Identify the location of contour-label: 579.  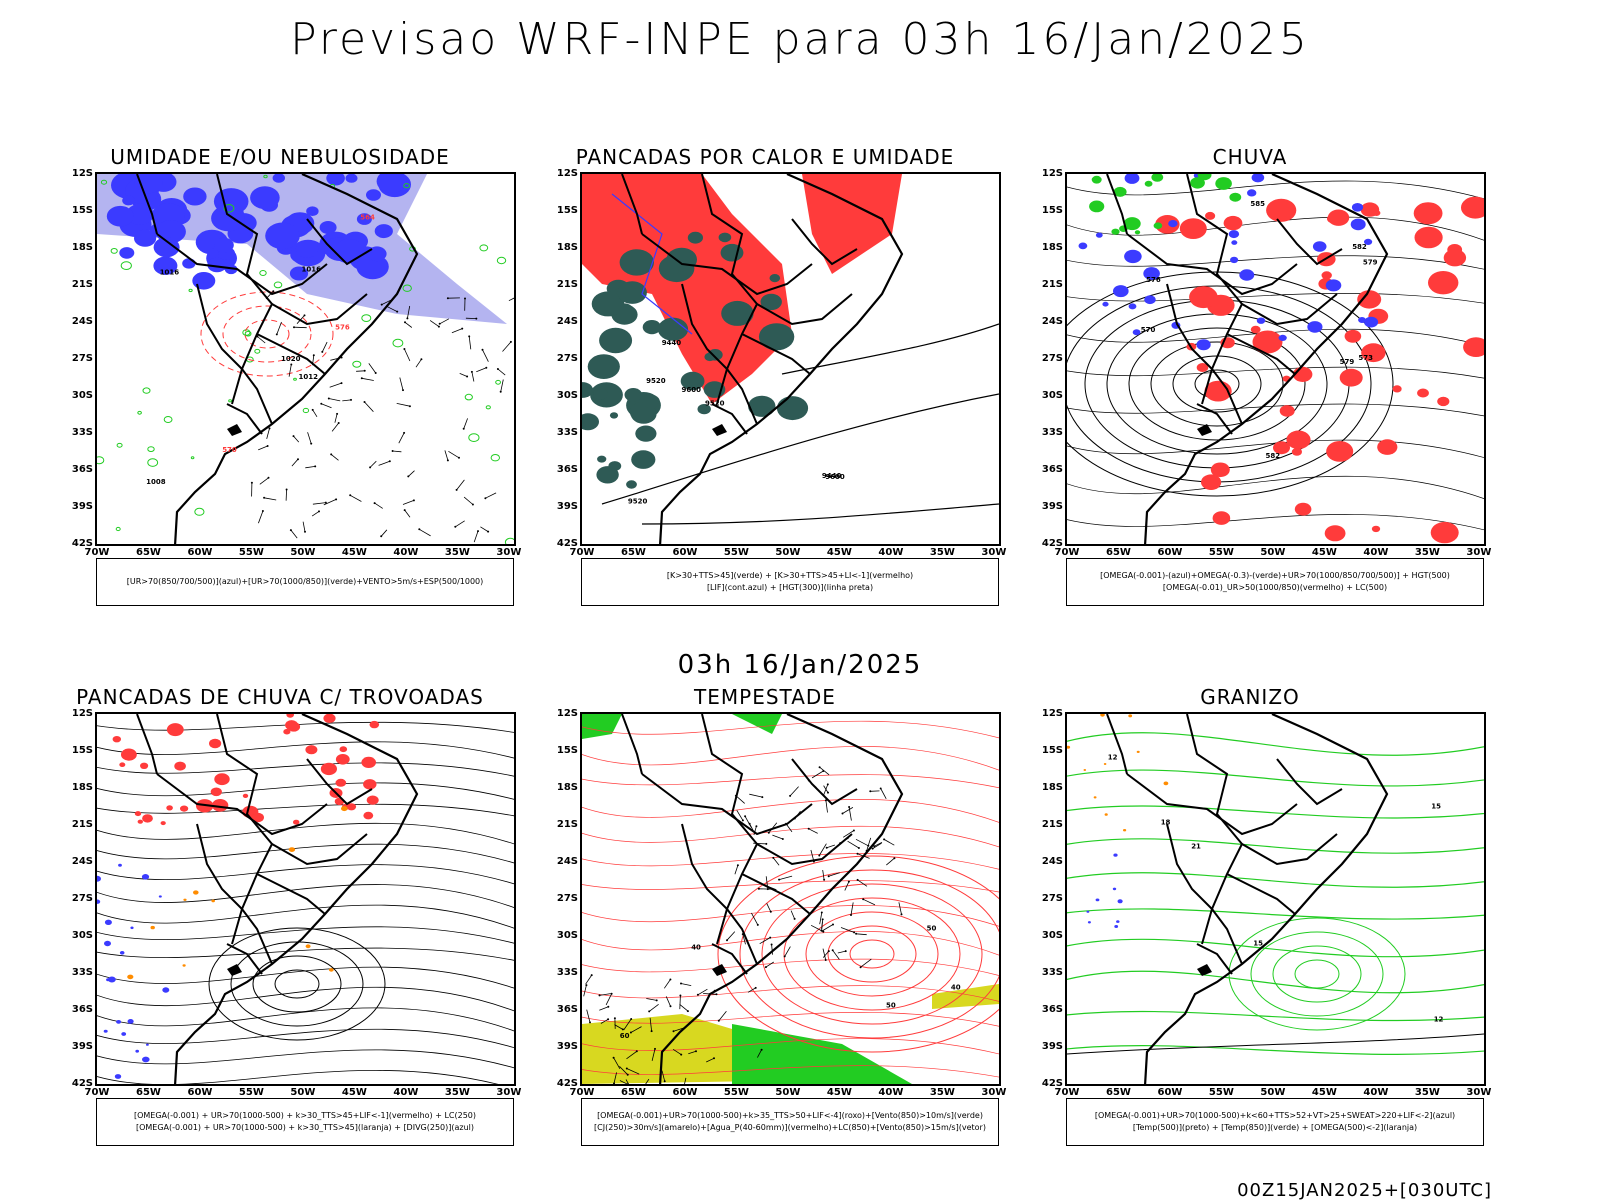
(1347, 362).